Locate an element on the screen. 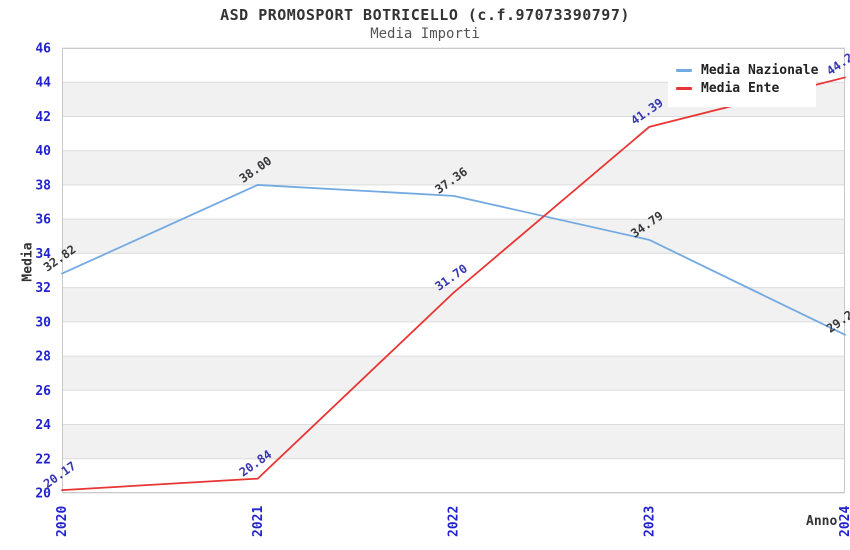 The height and width of the screenshot is (550, 850). legend-swatch-media-nazionale is located at coordinates (684, 70).